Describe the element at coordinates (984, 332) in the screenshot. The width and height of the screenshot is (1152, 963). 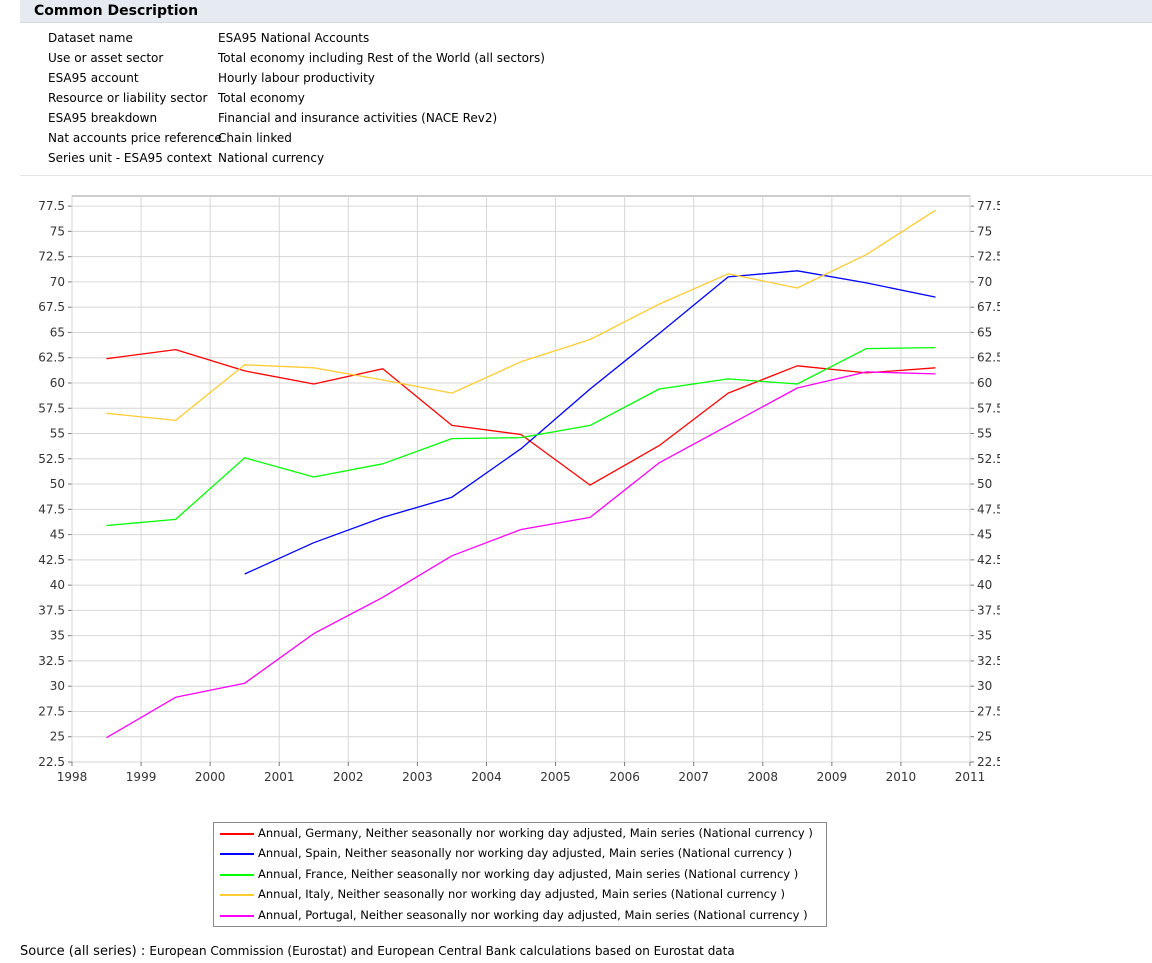
I see `y-tick-label-right: 65` at that location.